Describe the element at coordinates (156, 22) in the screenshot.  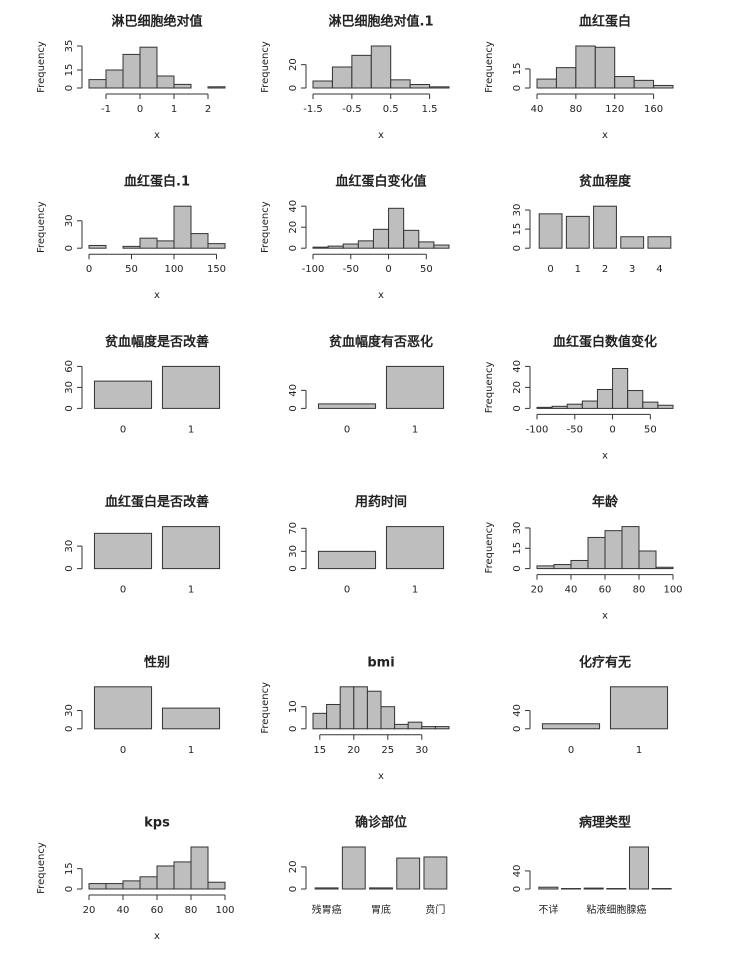
I see `chart-title: 淋巴细胞绝对值` at that location.